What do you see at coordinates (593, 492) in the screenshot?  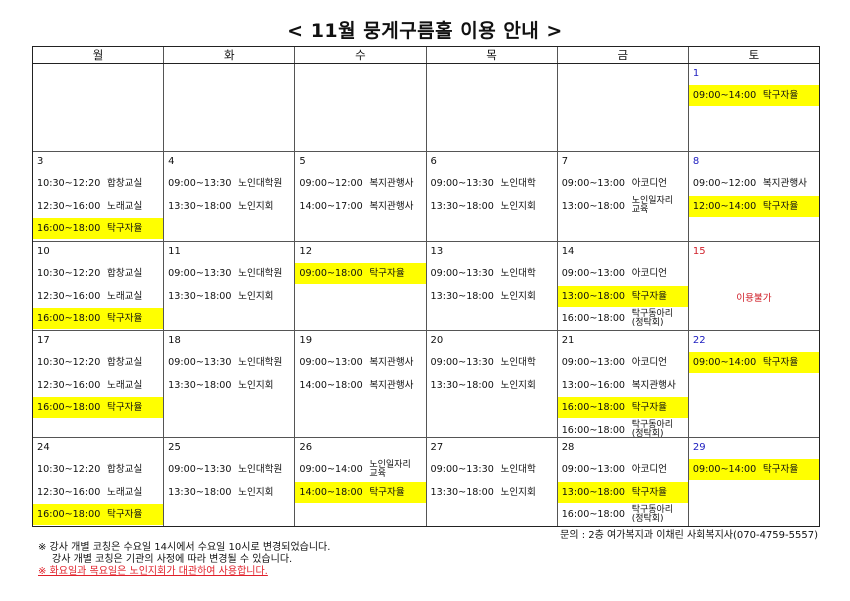 I see `entry-time: 13:00~18:00` at bounding box center [593, 492].